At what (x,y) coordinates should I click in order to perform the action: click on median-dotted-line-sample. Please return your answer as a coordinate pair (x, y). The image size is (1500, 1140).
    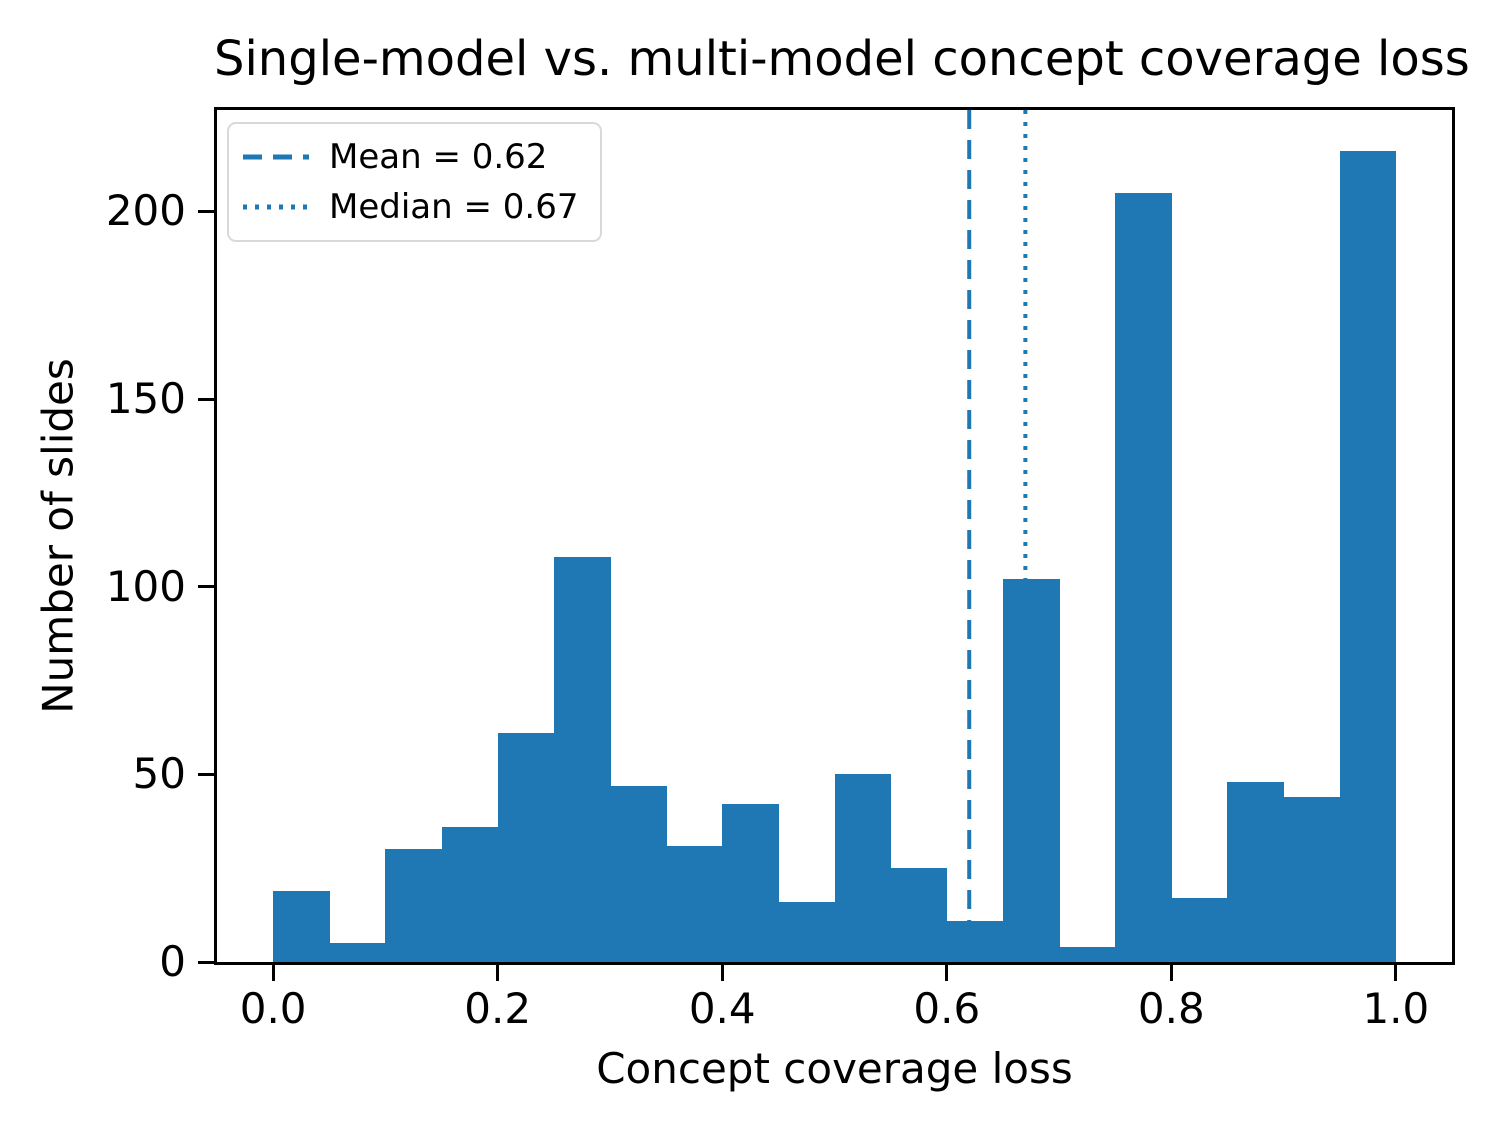
    Looking at the image, I should click on (276, 207).